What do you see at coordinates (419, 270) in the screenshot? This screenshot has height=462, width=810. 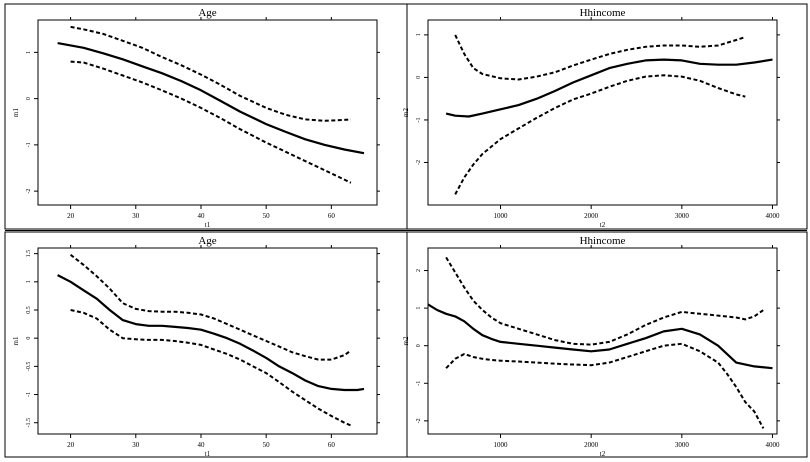 I see `y-tick-label: 2` at bounding box center [419, 270].